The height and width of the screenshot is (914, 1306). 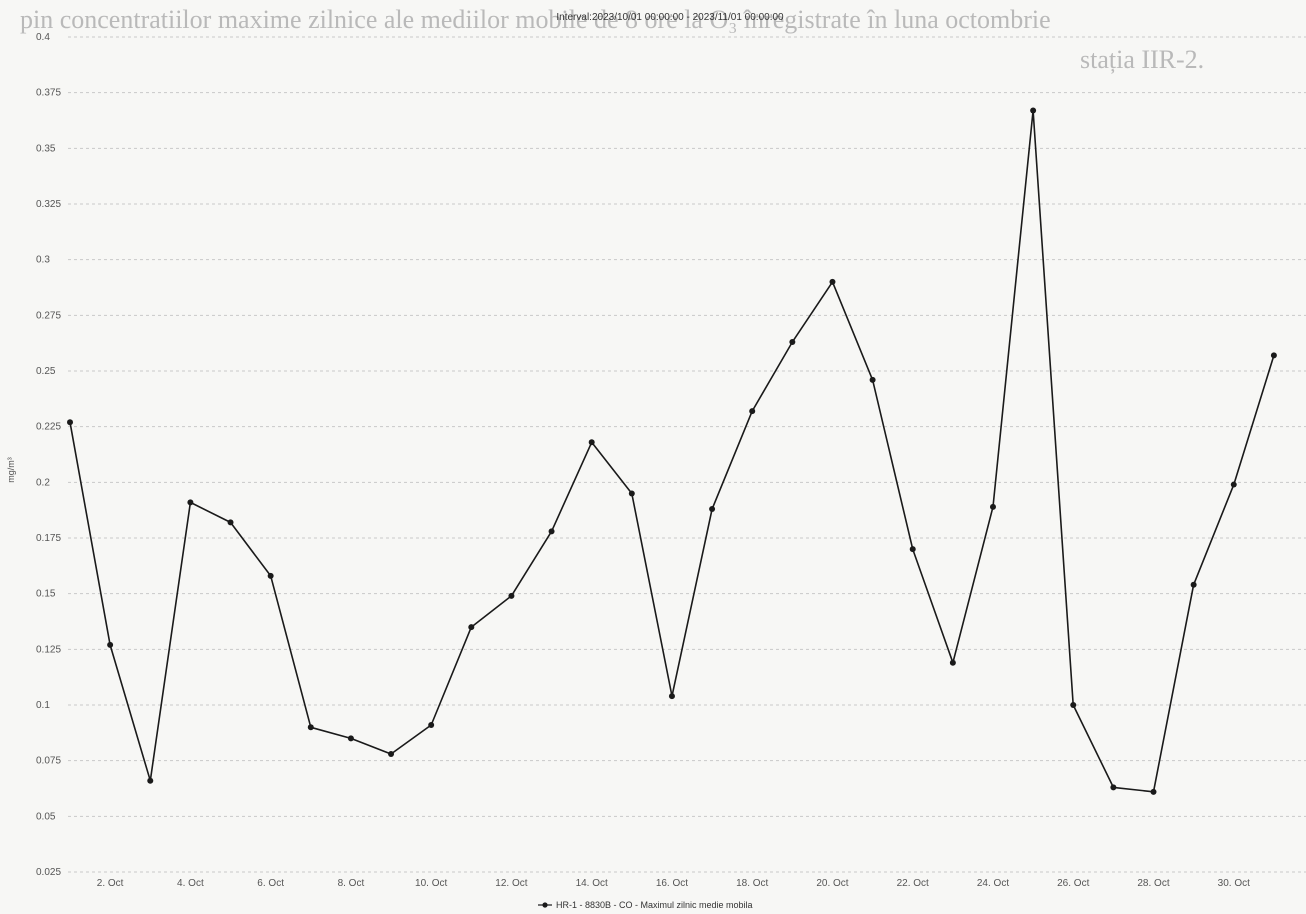 I want to click on x-tick-label: 2. Oct, so click(x=110, y=883).